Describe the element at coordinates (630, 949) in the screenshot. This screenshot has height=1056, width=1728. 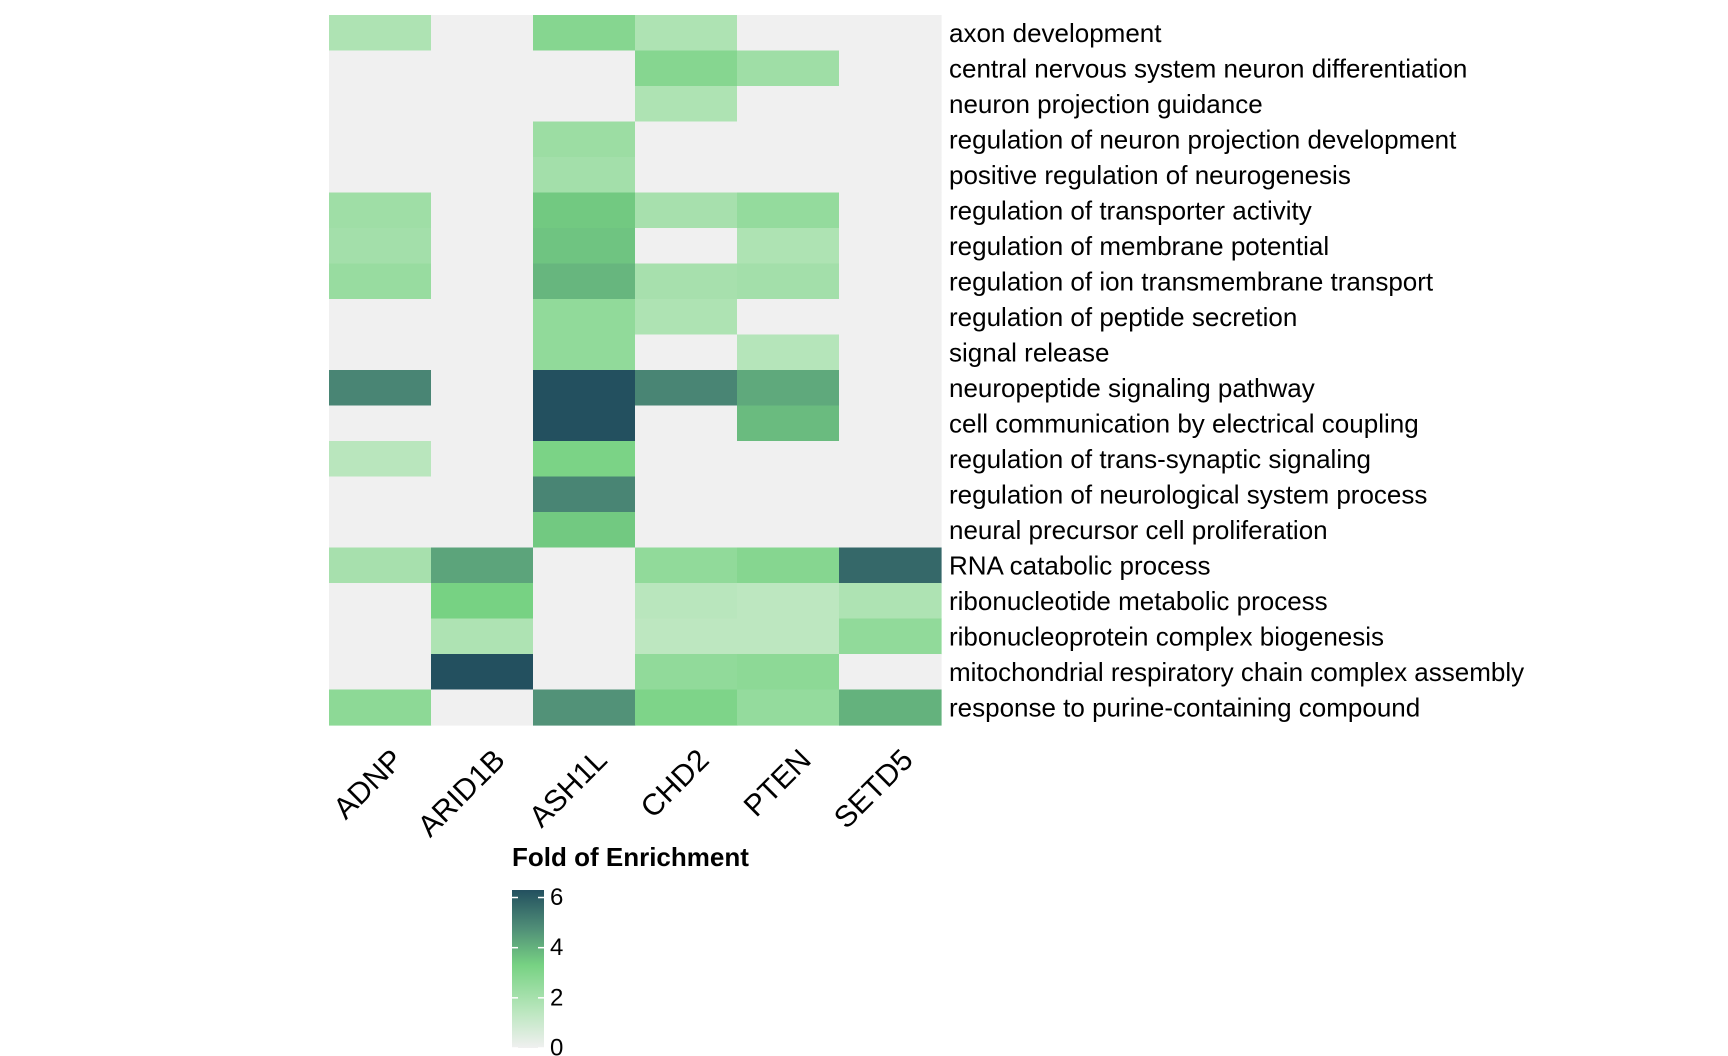
I see `color-legend: Fold of Enrichment 0 2 4 6` at that location.